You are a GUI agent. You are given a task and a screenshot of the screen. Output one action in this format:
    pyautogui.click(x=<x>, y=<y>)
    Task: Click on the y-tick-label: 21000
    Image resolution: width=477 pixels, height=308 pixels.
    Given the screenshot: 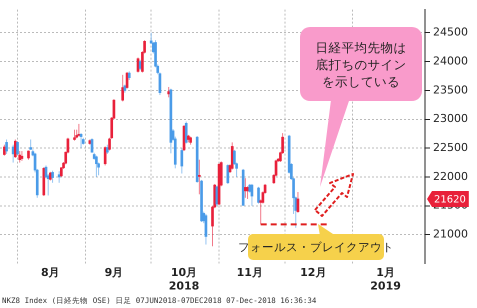 What is the action you would take?
    pyautogui.click(x=450, y=234)
    